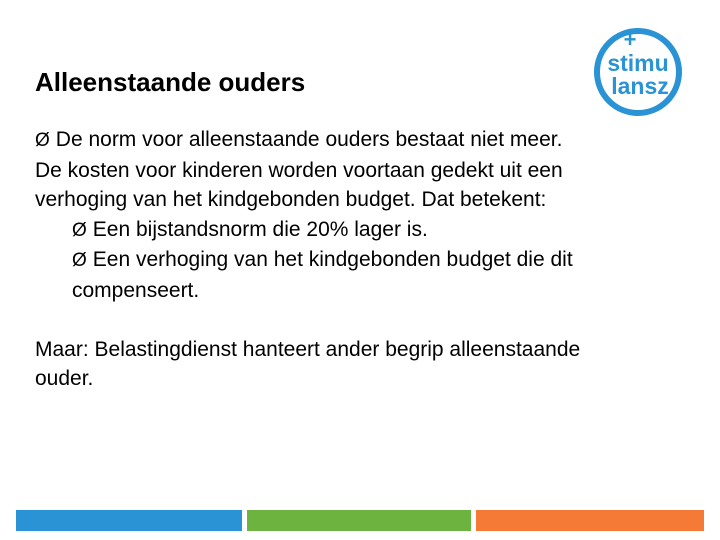 Image resolution: width=720 pixels, height=540 pixels. I want to click on footer-bar-orange, so click(590, 520).